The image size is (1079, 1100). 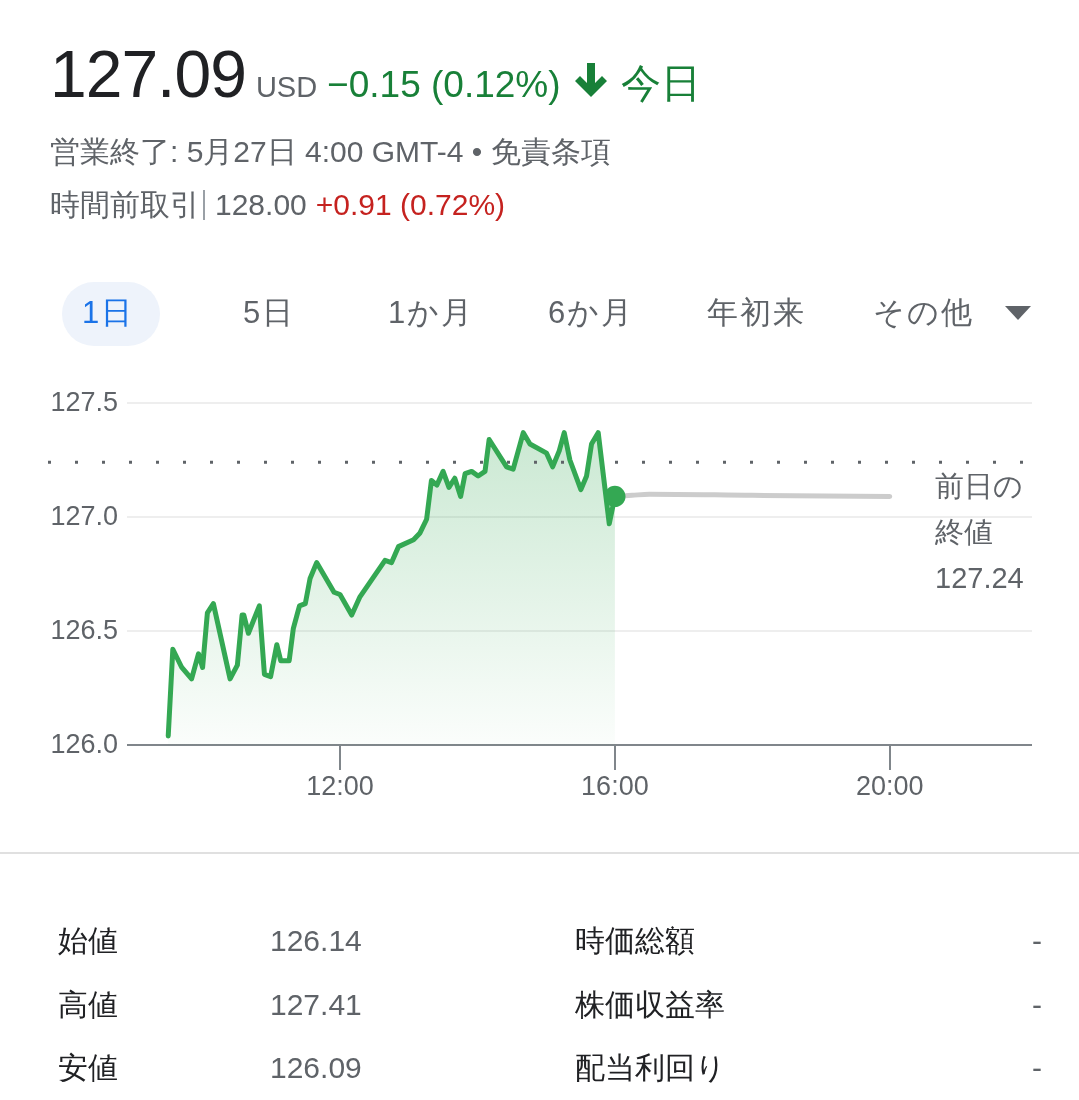 What do you see at coordinates (756, 313) in the screenshot?
I see `text: 年初来` at bounding box center [756, 313].